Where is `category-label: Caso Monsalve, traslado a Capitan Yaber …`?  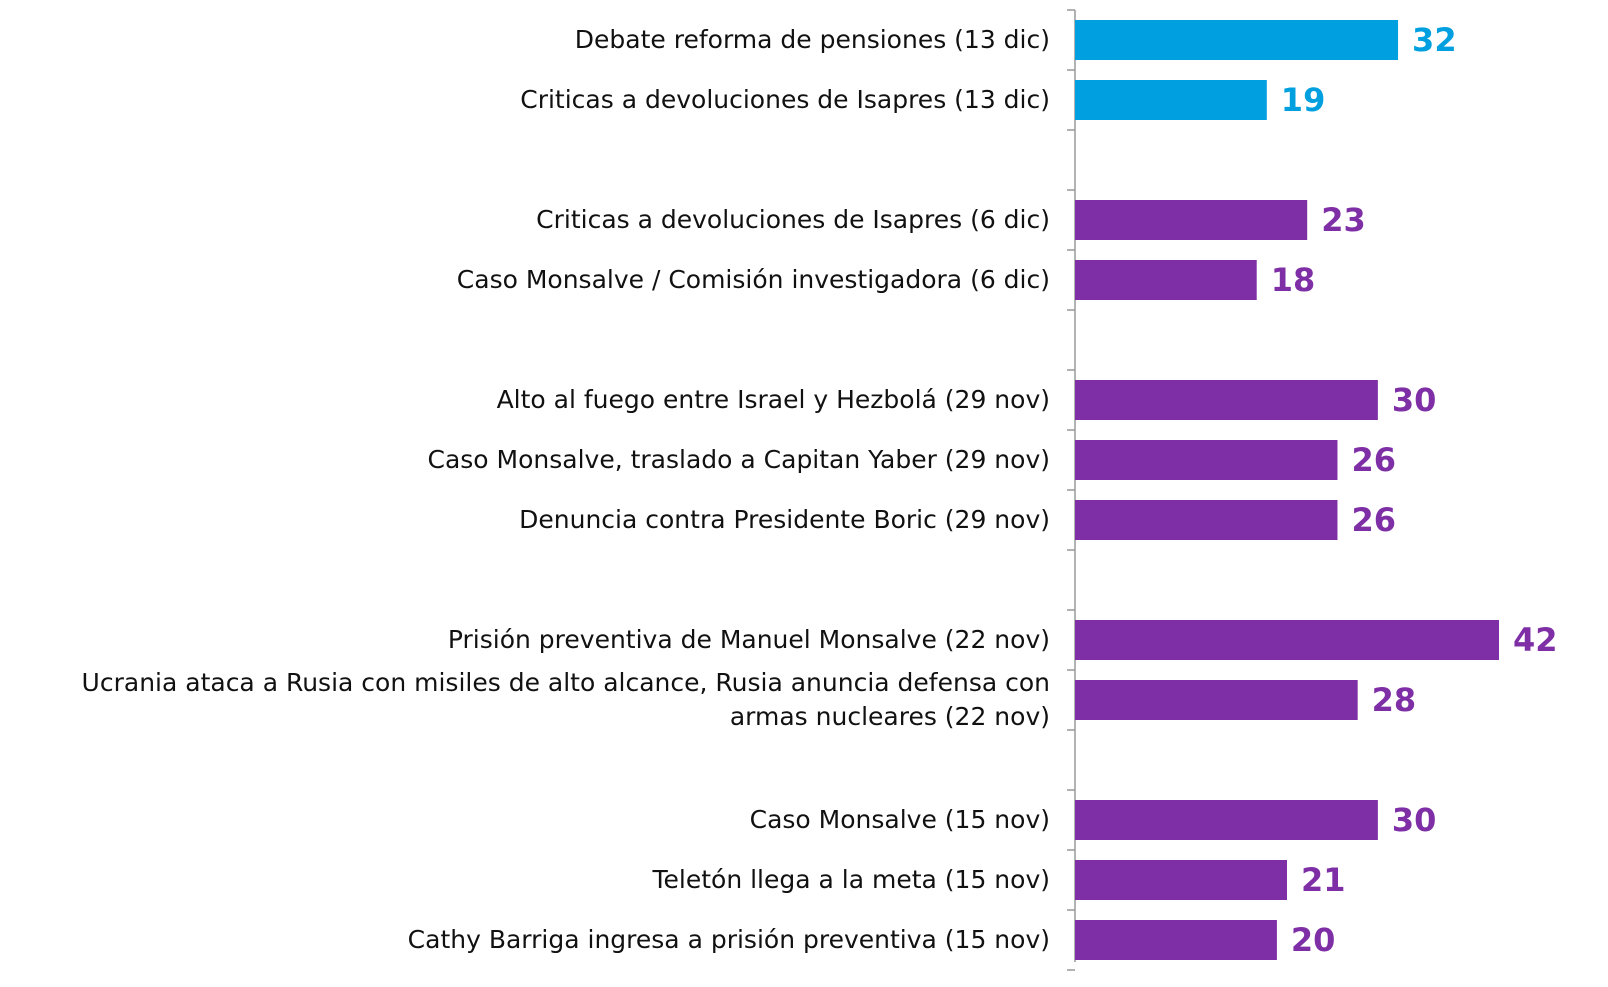
category-label: Caso Monsalve, traslado a Capitan Yaber … is located at coordinates (529, 460).